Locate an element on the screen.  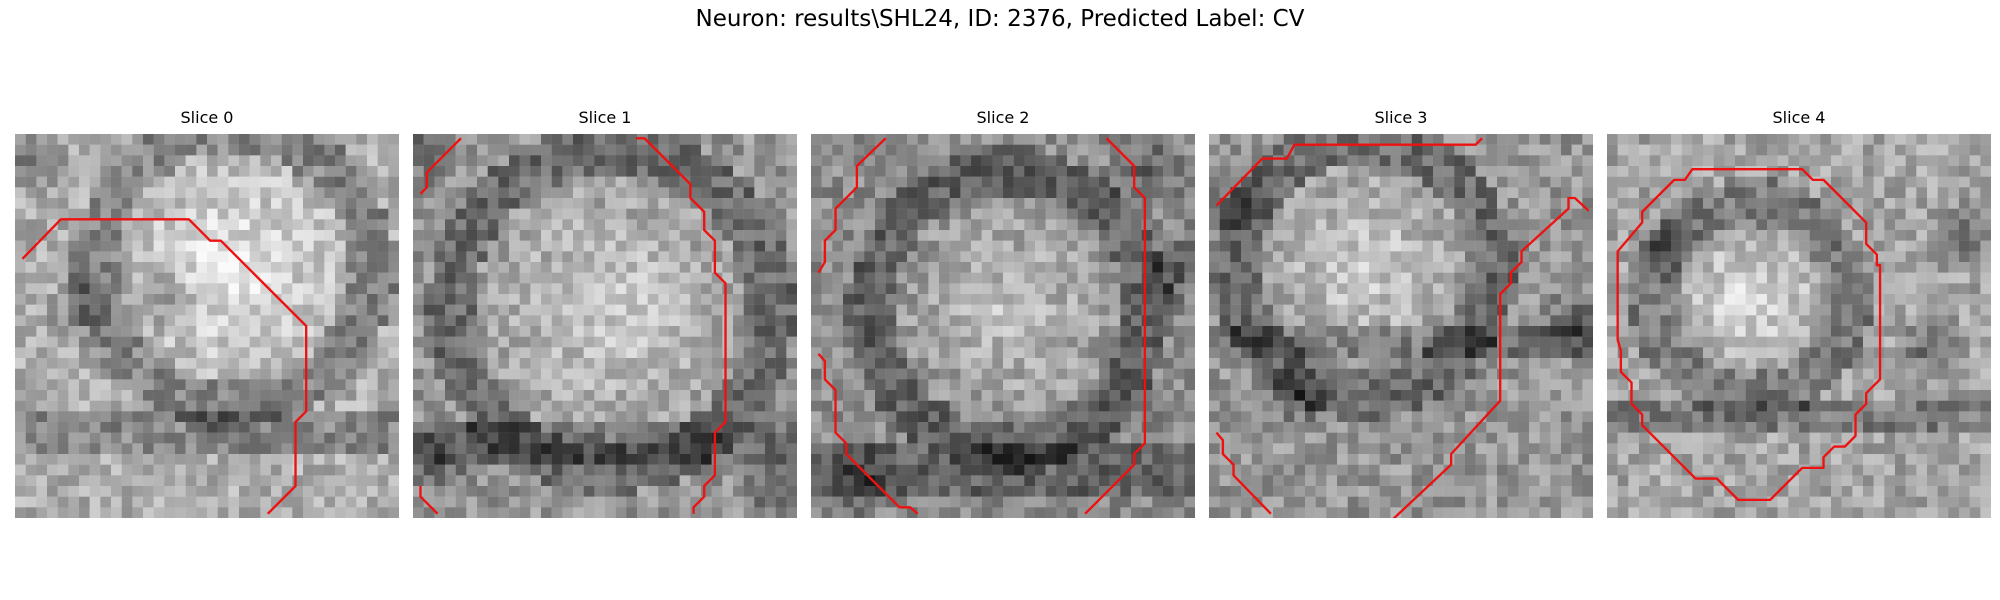
panel-title: Slice 0 is located at coordinates (207, 117).